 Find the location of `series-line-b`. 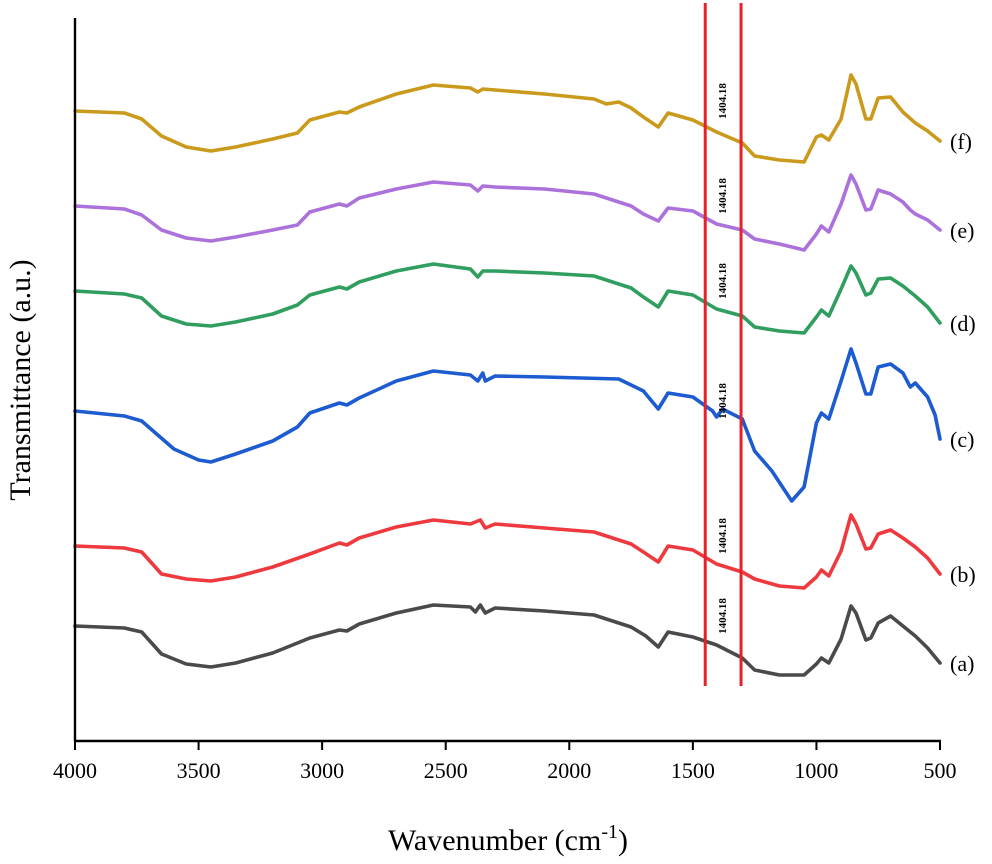

series-line-b is located at coordinates (507, 551).